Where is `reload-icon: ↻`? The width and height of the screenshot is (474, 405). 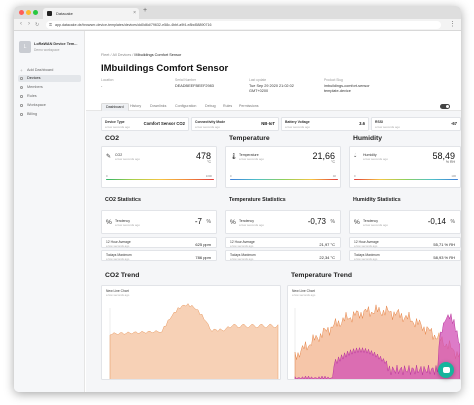 reload-icon: ↻ is located at coordinates (37, 25).